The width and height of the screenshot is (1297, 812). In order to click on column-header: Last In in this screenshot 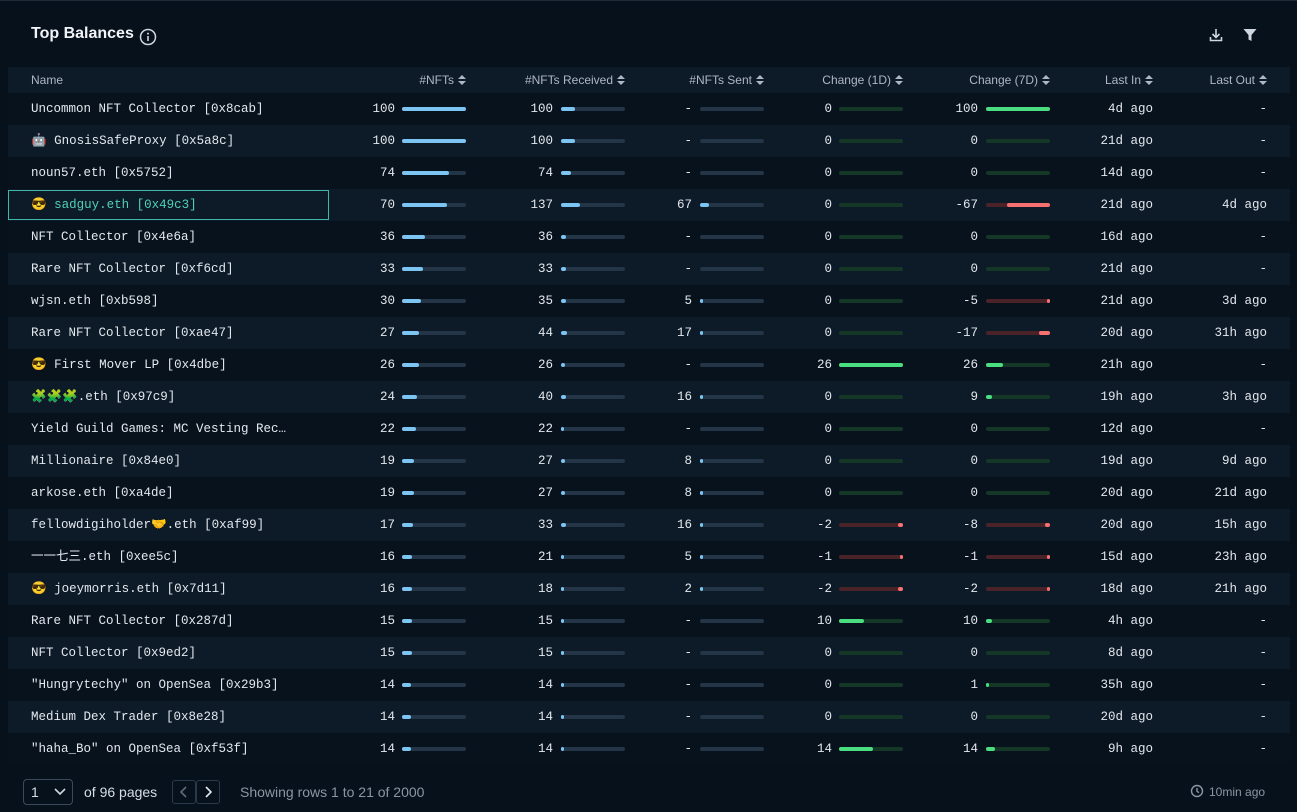, I will do `click(1122, 80)`.